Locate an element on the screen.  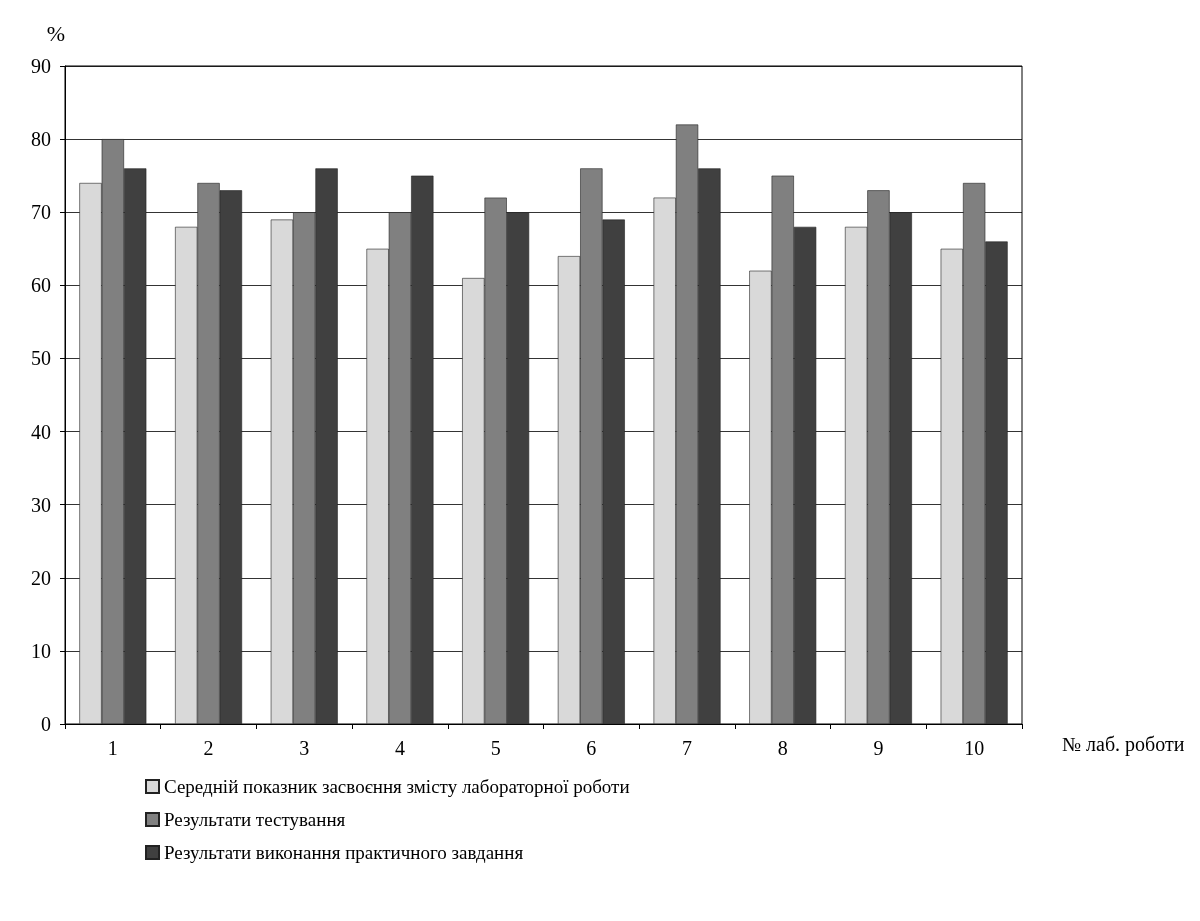
y-tick-label: 80 is located at coordinates (41, 139).